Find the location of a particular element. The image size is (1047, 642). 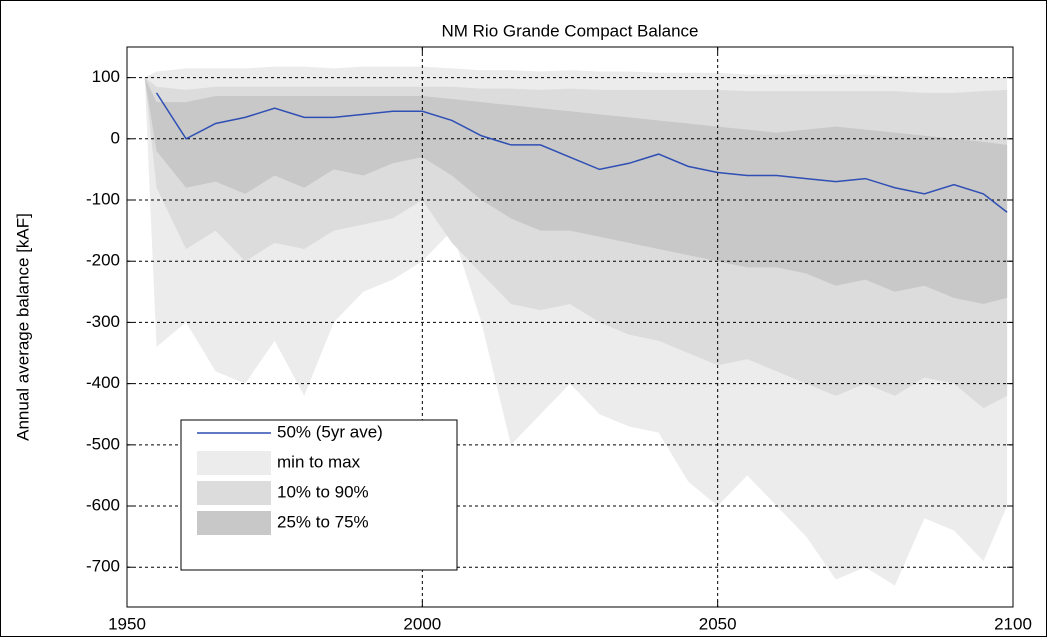

y-tick-label: 100 is located at coordinates (106, 76).